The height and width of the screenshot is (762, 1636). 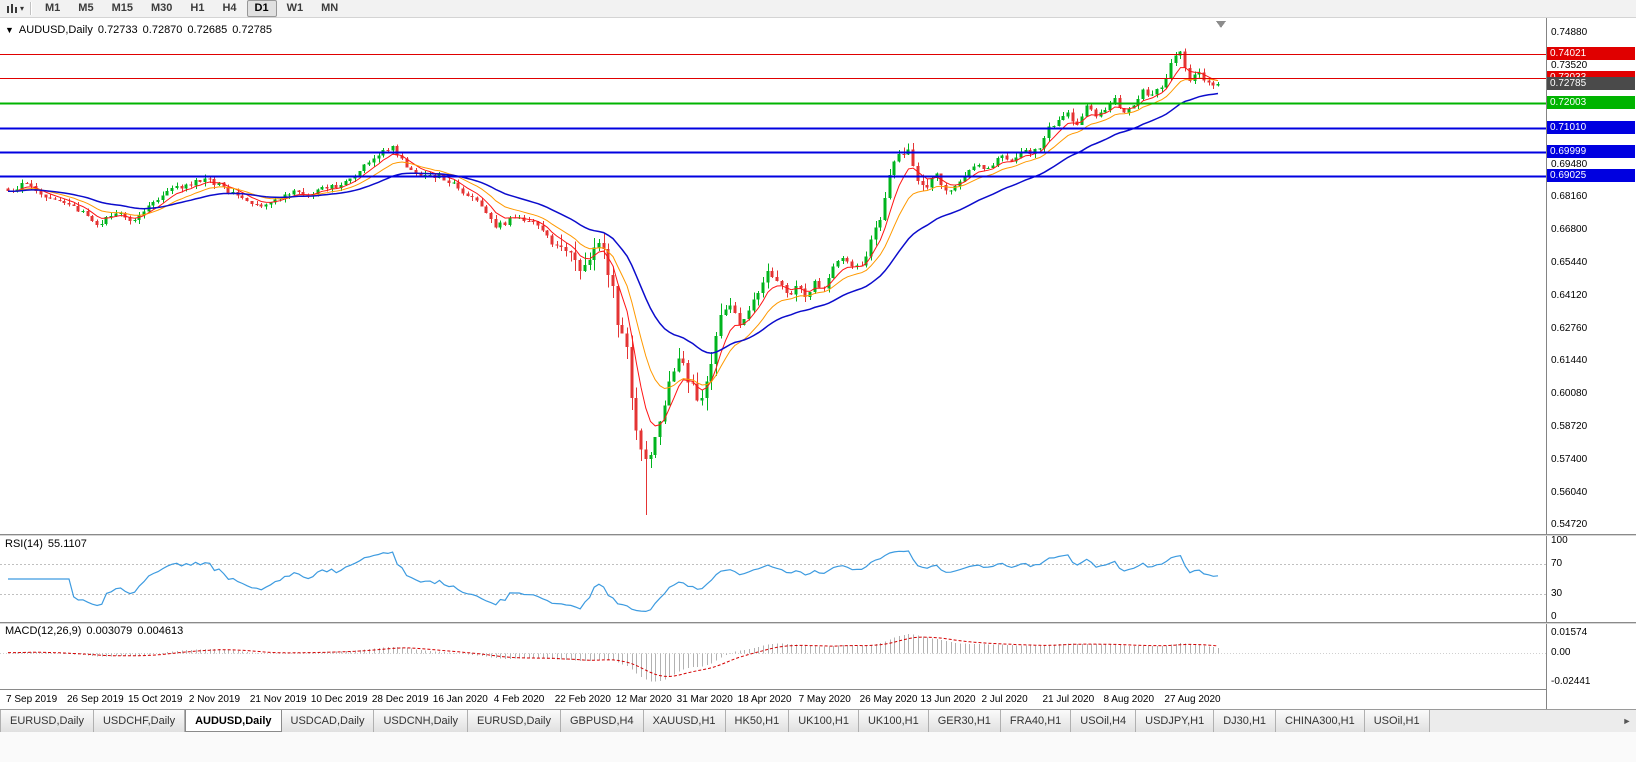 I want to click on date-label: 13 Jun 2020, so click(x=948, y=699).